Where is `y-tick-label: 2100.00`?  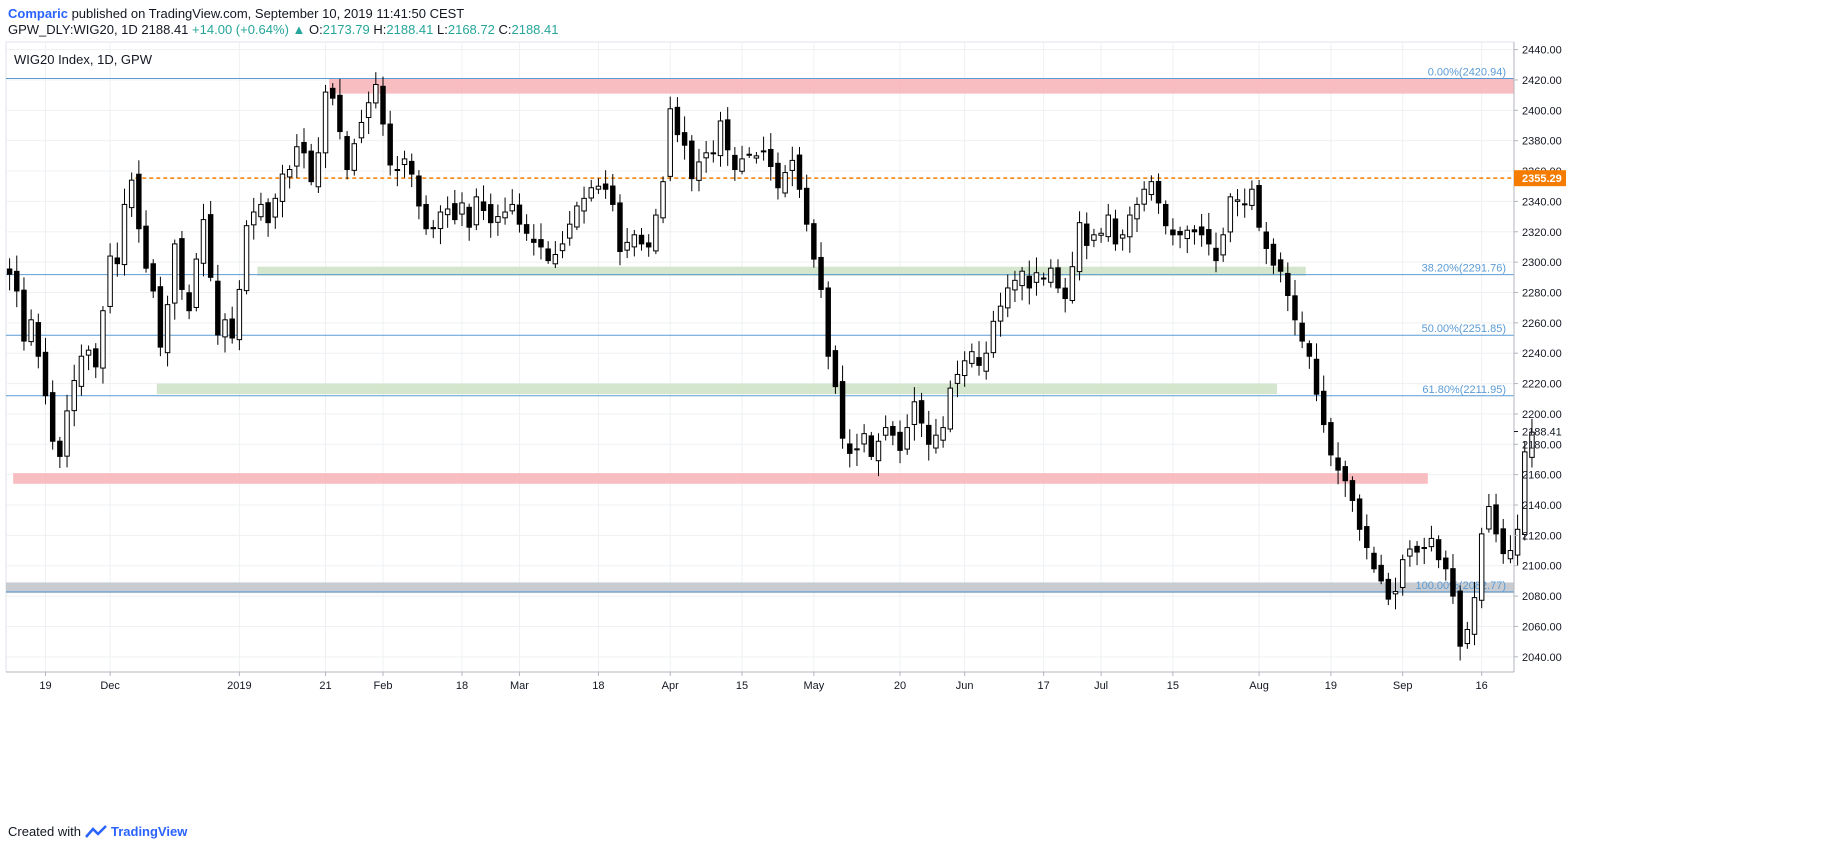 y-tick-label: 2100.00 is located at coordinates (1542, 567).